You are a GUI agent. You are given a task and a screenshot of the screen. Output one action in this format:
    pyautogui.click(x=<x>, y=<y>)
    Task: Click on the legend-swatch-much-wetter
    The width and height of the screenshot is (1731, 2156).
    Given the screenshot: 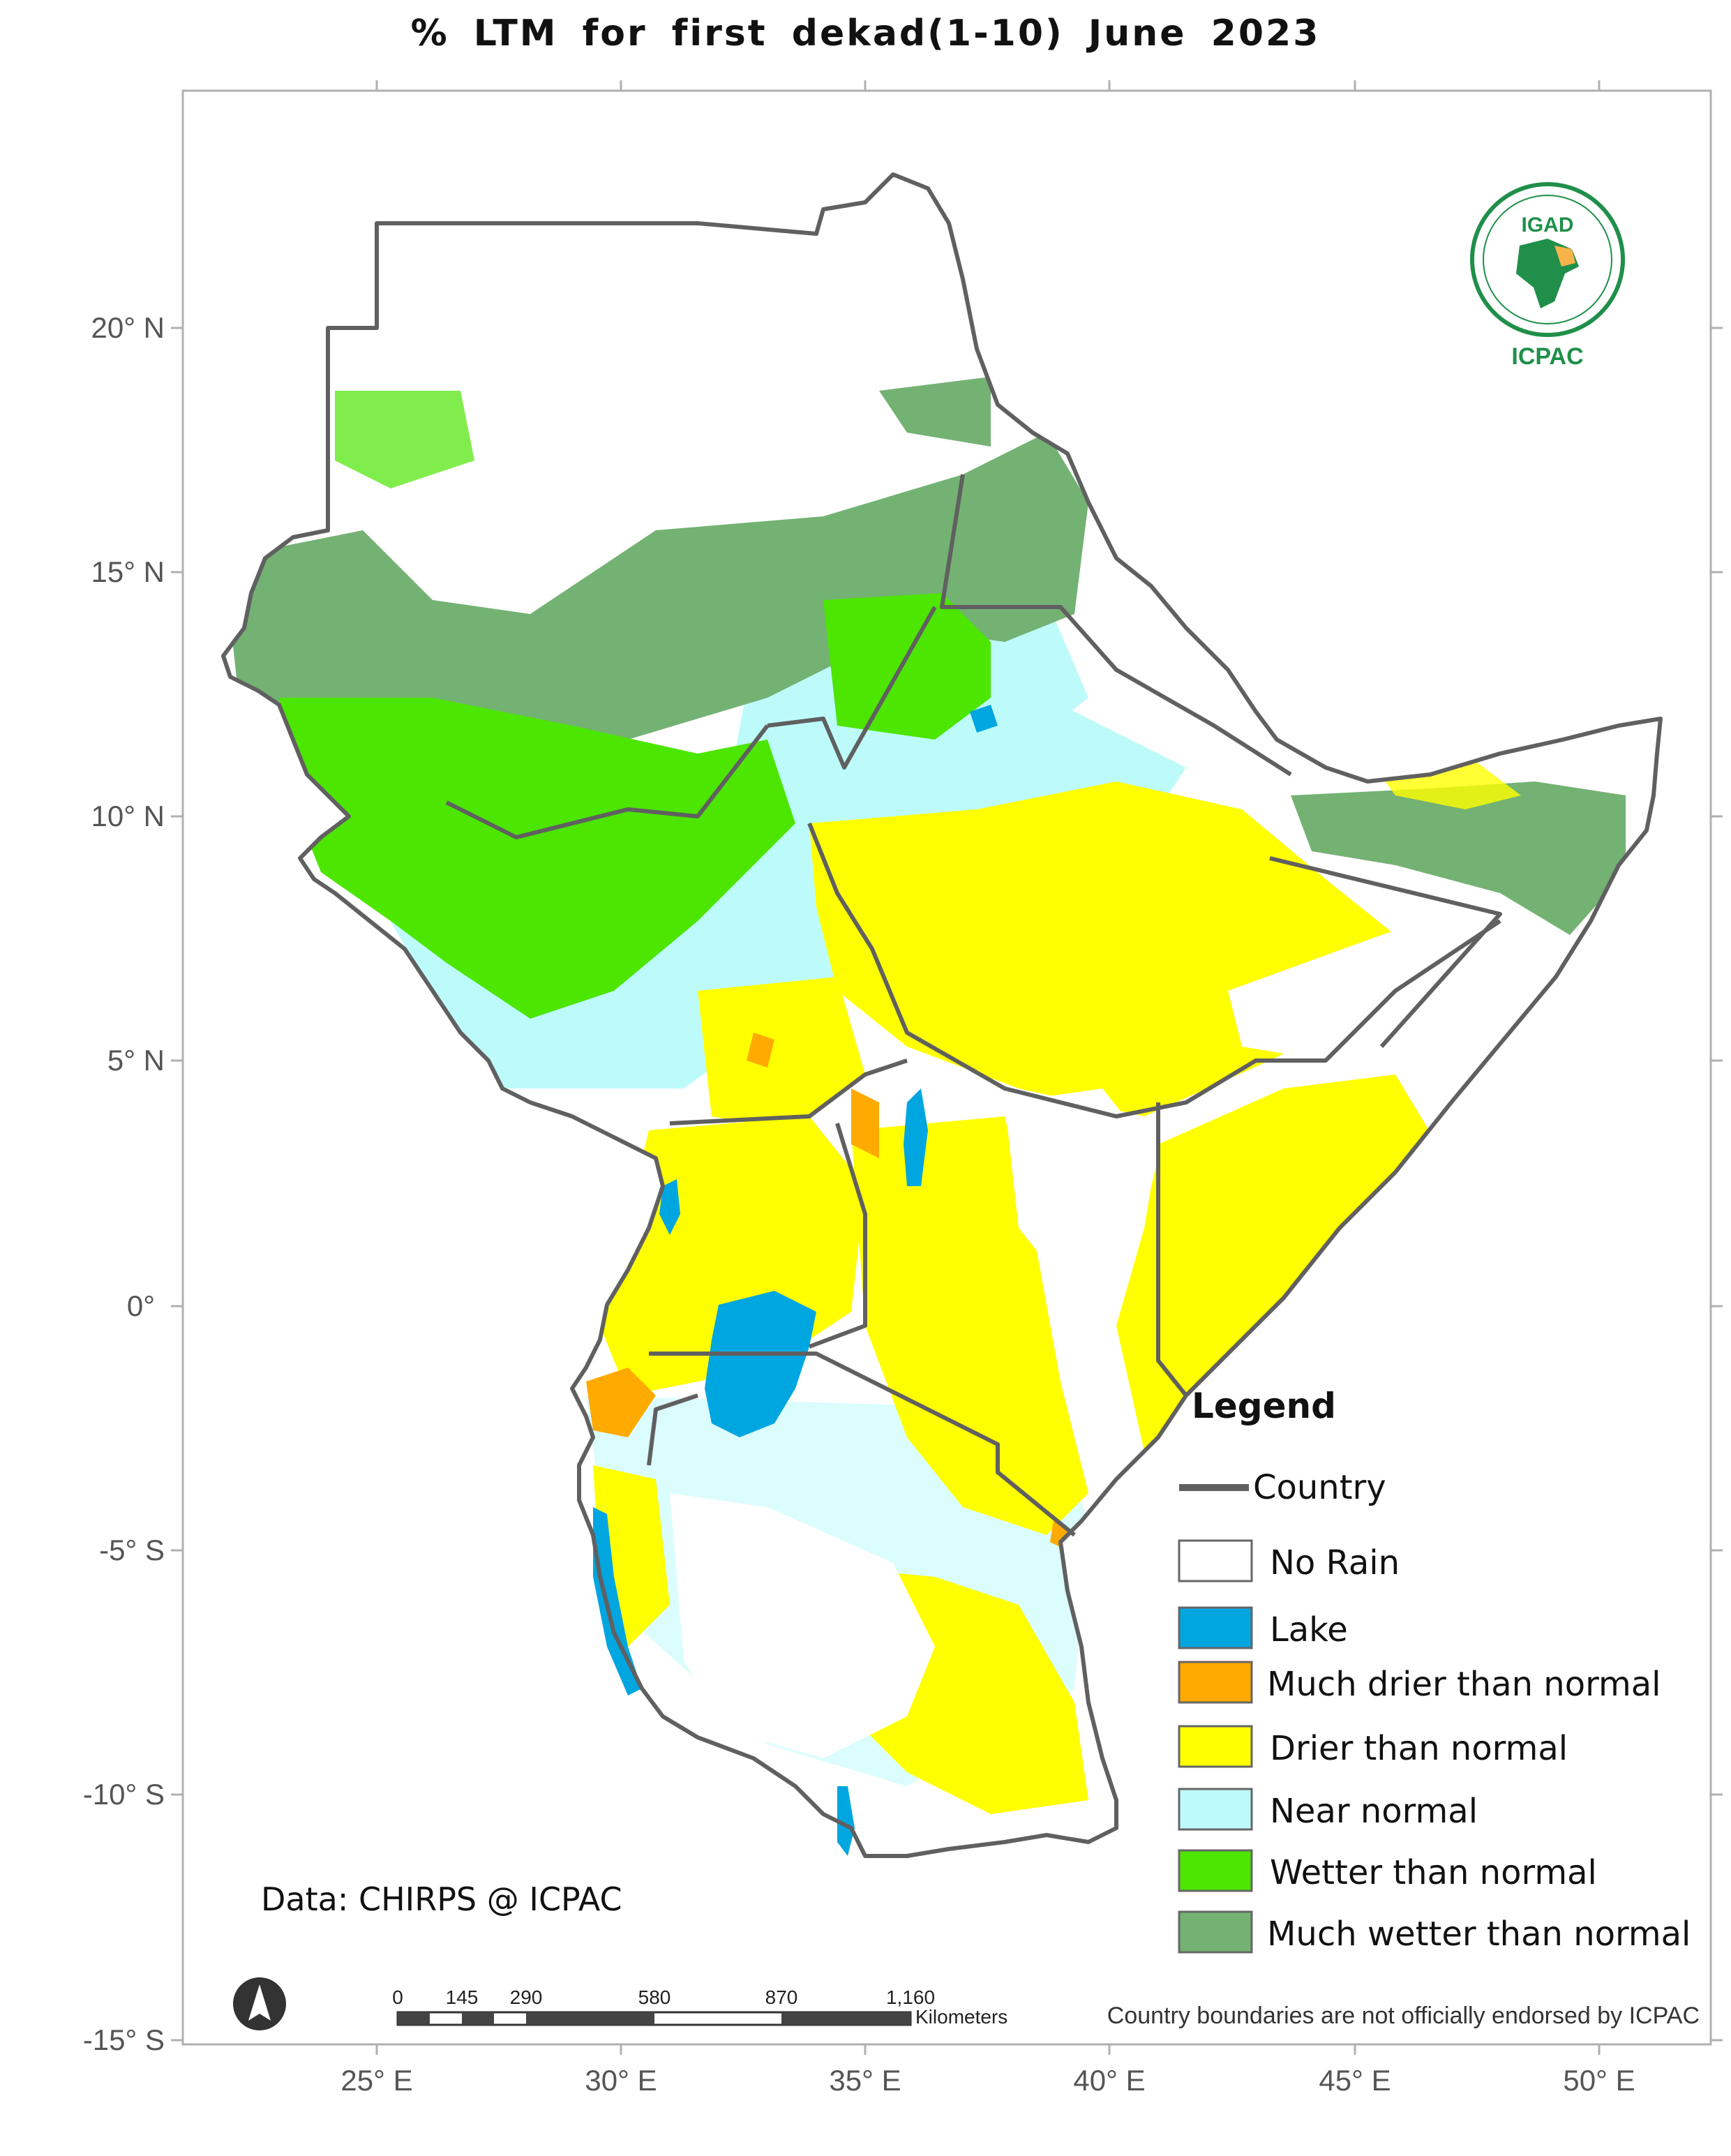 What is the action you would take?
    pyautogui.click(x=1215, y=1932)
    